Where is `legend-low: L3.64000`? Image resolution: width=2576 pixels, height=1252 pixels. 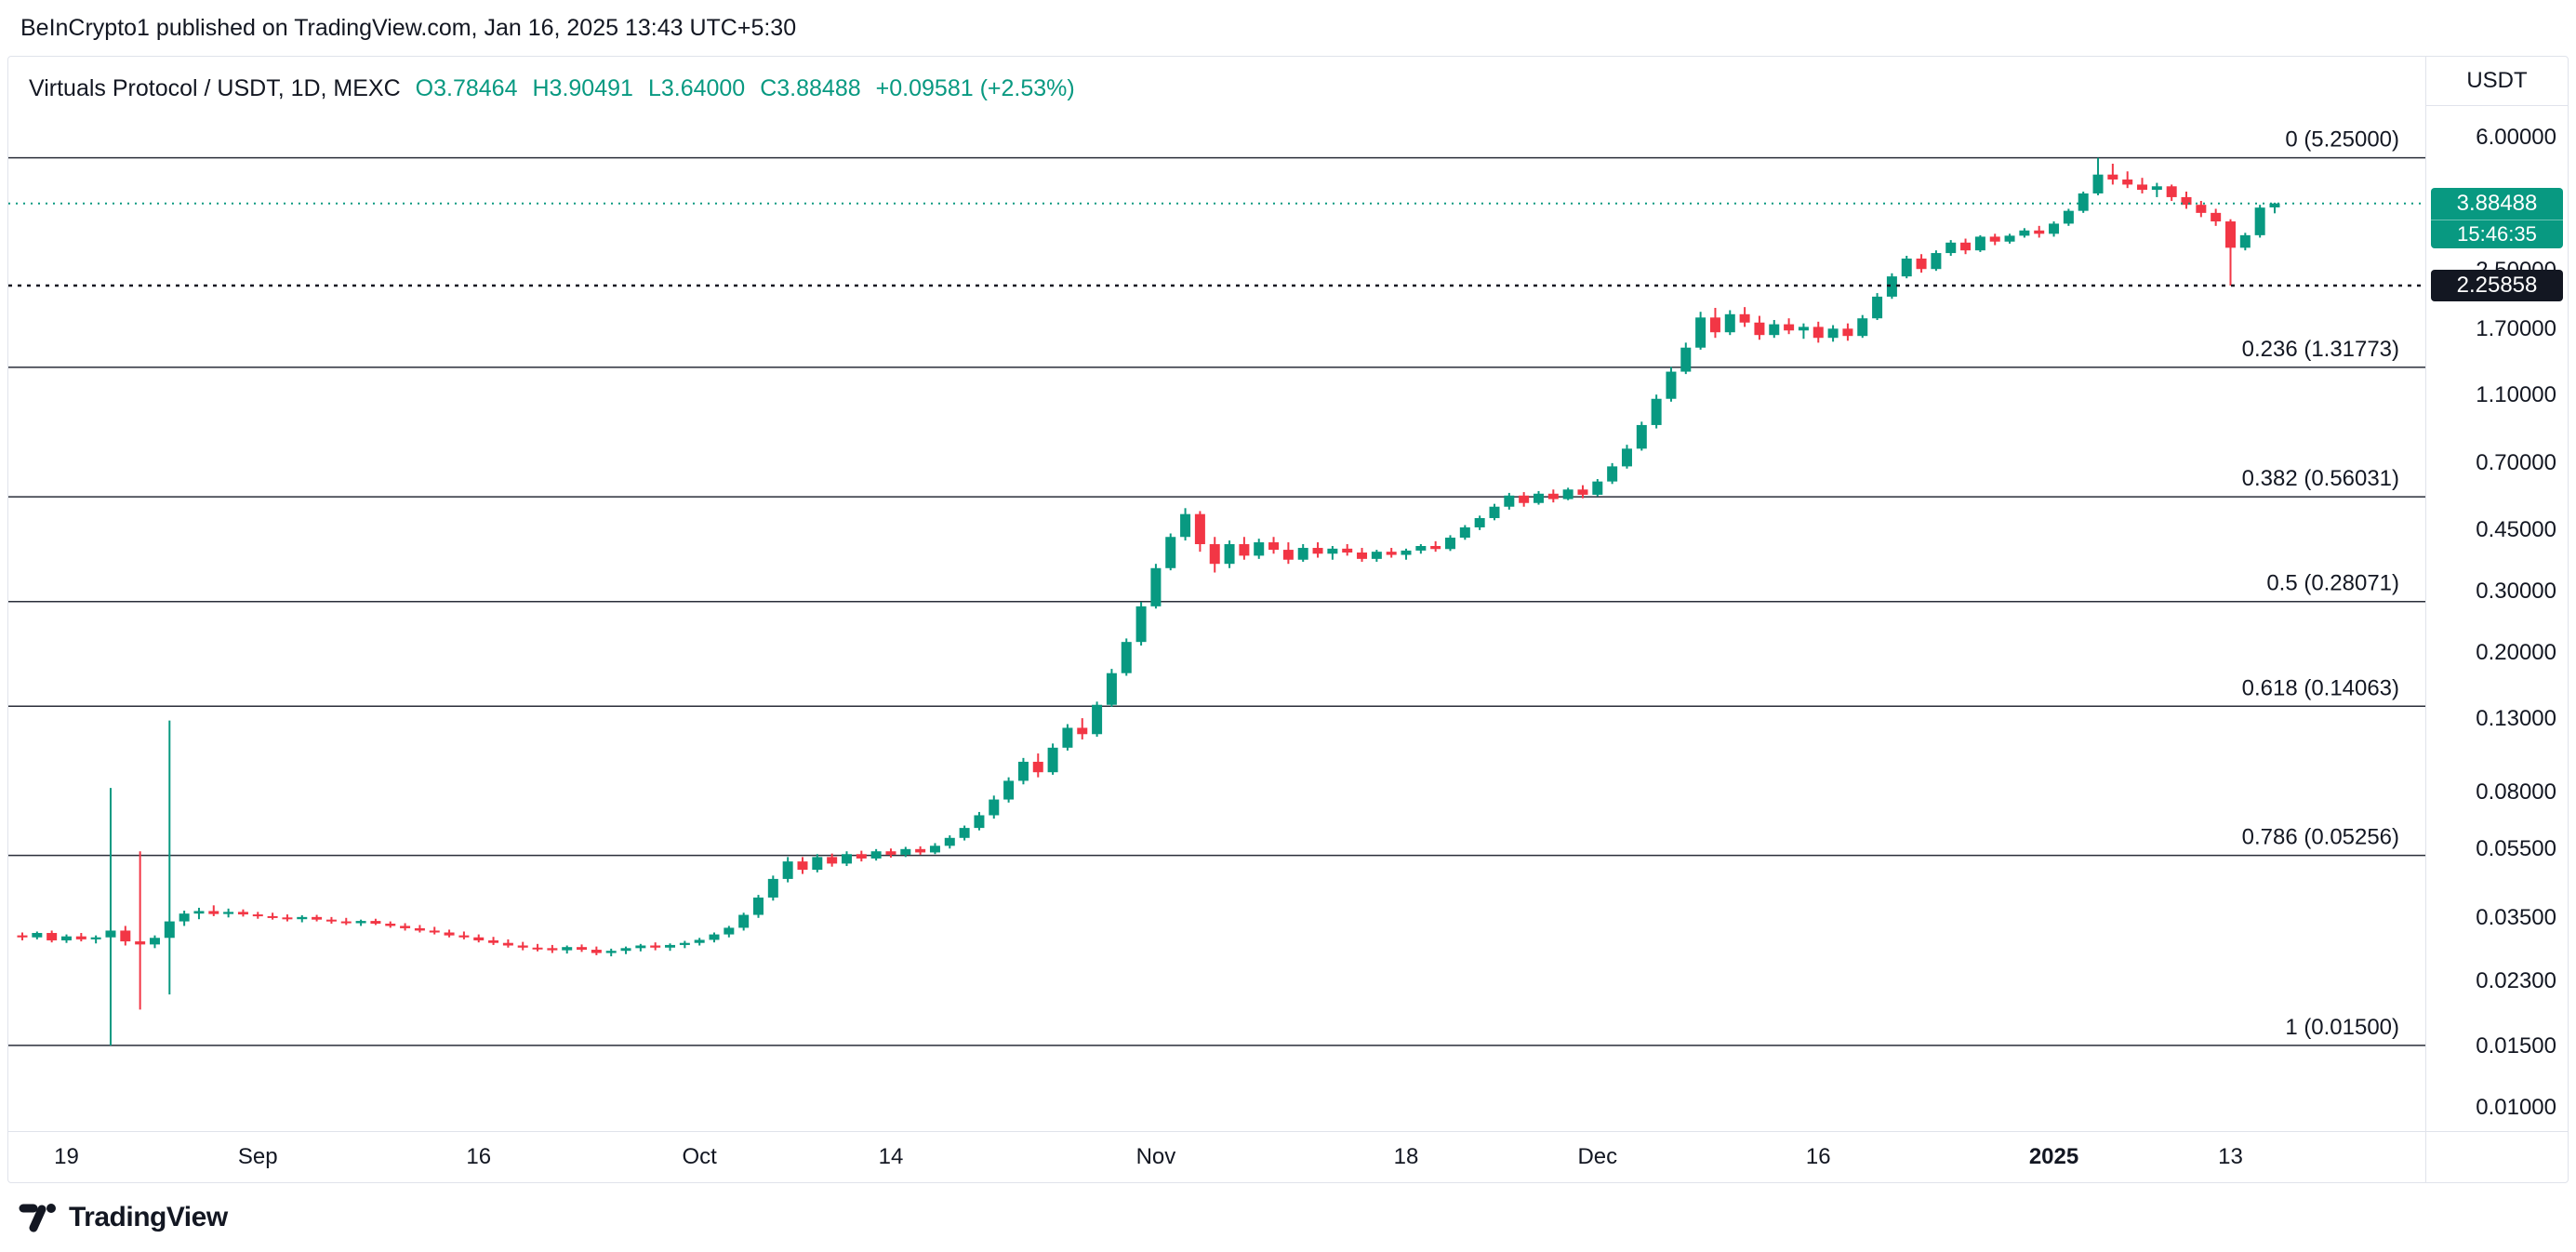
legend-low: L3.64000 is located at coordinates (696, 88).